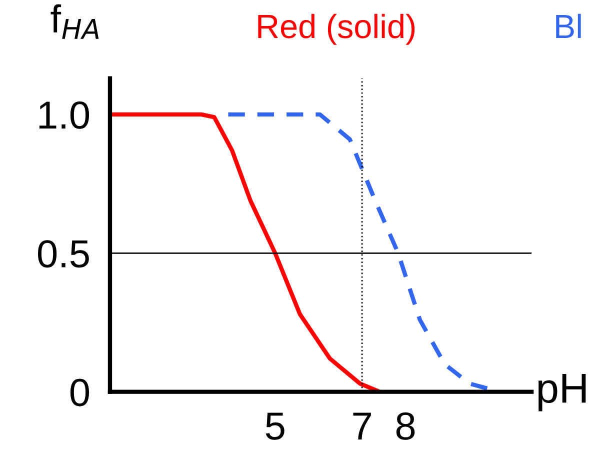  Describe the element at coordinates (562, 393) in the screenshot. I see `x-axis-title: pH` at that location.